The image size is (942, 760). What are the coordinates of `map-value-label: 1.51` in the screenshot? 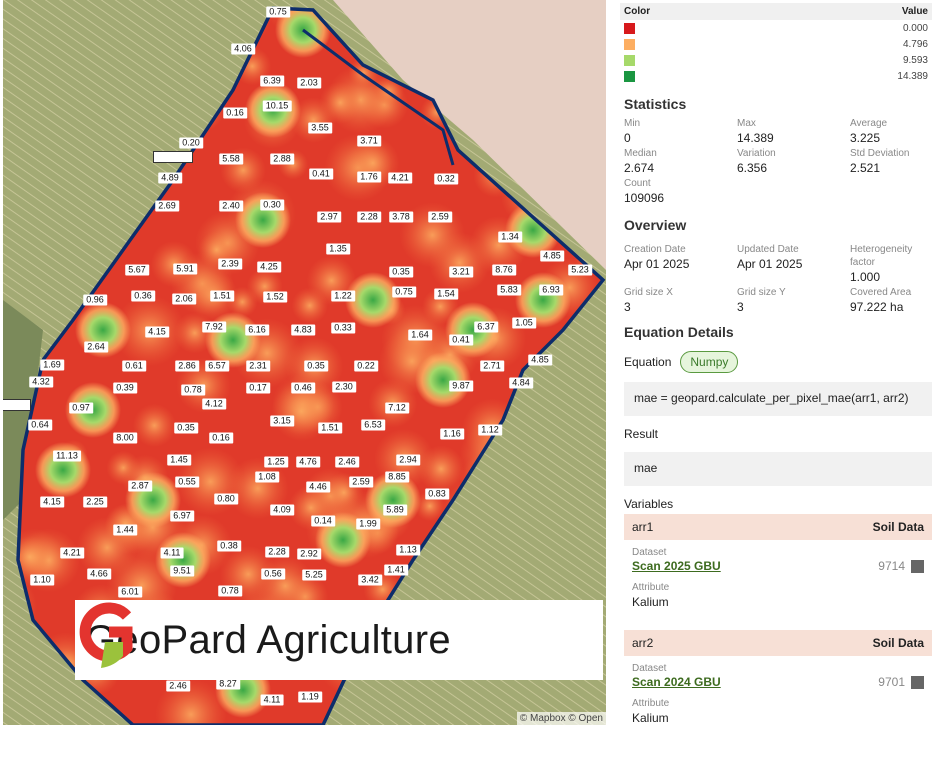 It's located at (222, 296).